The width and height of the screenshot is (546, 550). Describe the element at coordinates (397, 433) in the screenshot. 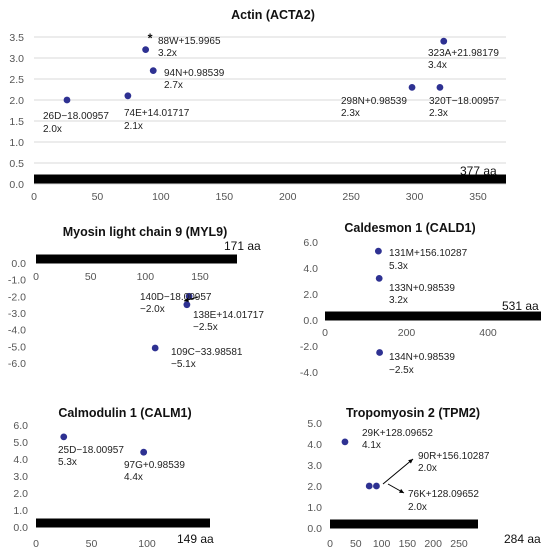

I see `point-label: 29K+128.09652` at that location.